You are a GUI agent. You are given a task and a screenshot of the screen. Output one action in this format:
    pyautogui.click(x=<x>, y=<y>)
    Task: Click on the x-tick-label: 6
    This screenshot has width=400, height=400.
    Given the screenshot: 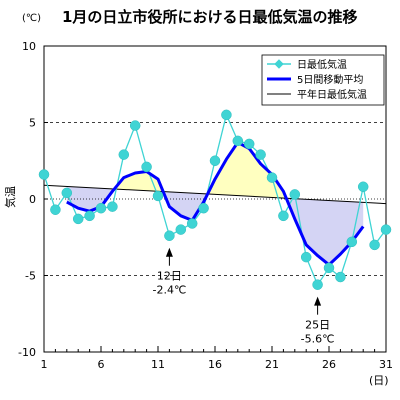 What is the action you would take?
    pyautogui.click(x=101, y=364)
    